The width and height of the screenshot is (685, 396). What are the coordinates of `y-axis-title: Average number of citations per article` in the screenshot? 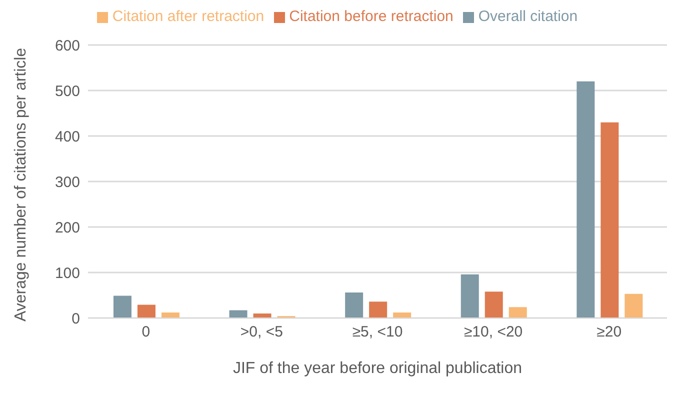 It's located at (21, 185).